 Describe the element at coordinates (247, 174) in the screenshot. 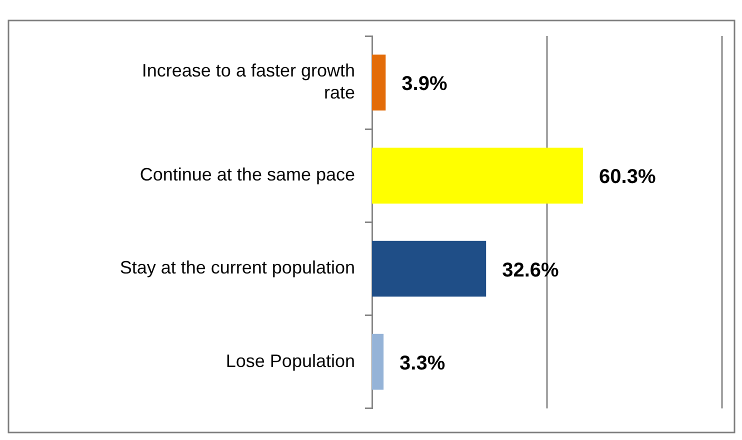

I see `y-tick-label: Continue at the same pace` at that location.